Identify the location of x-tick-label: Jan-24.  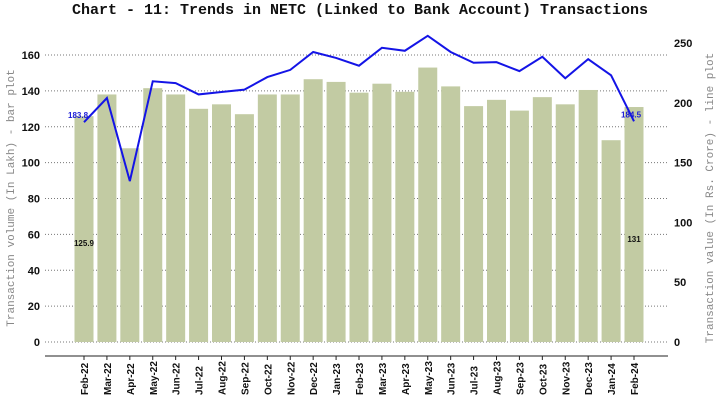
(612, 379).